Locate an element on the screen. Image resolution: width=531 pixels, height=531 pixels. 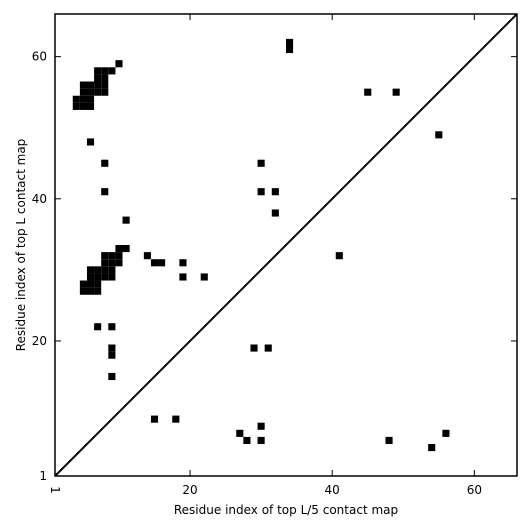
x-tick-label: 60 is located at coordinates (474, 490).